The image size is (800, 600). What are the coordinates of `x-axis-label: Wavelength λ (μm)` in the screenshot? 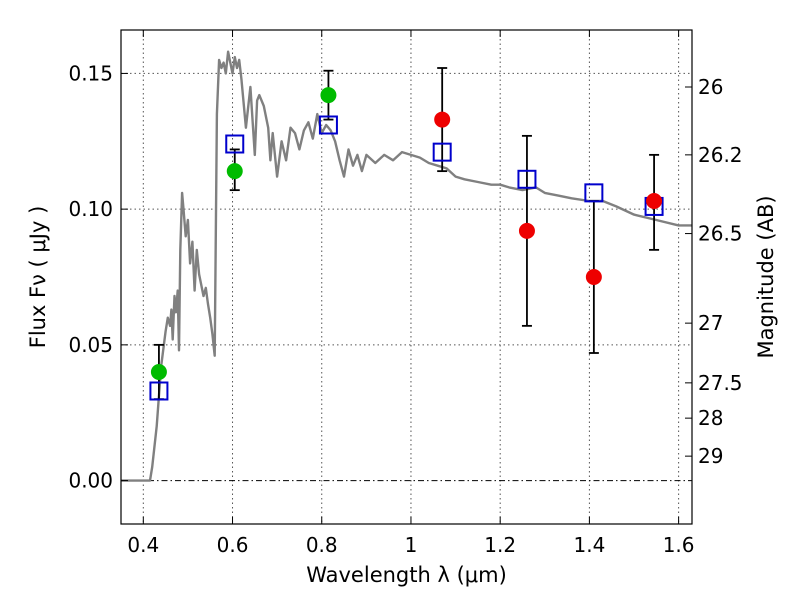 It's located at (406, 575).